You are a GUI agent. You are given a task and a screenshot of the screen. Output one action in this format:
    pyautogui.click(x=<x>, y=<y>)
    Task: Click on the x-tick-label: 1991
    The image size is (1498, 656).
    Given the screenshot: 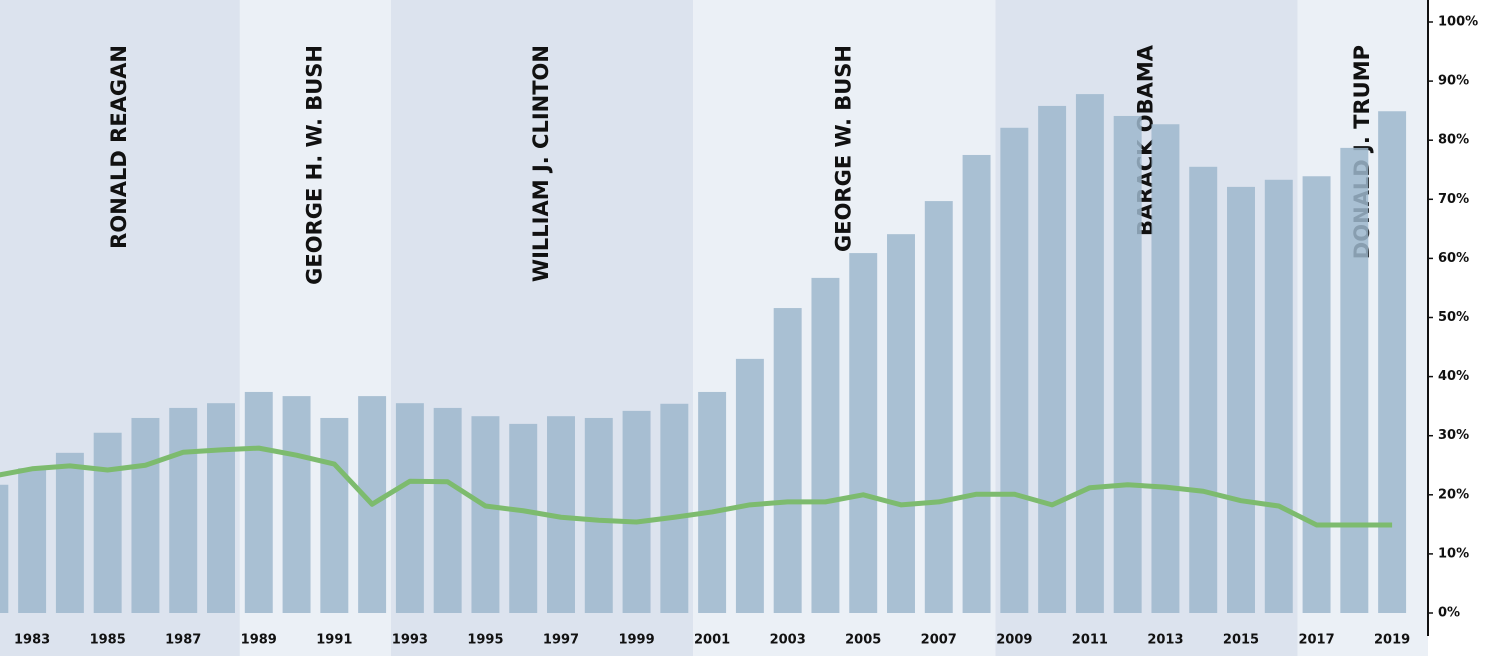 What is the action you would take?
    pyautogui.click(x=334, y=640)
    